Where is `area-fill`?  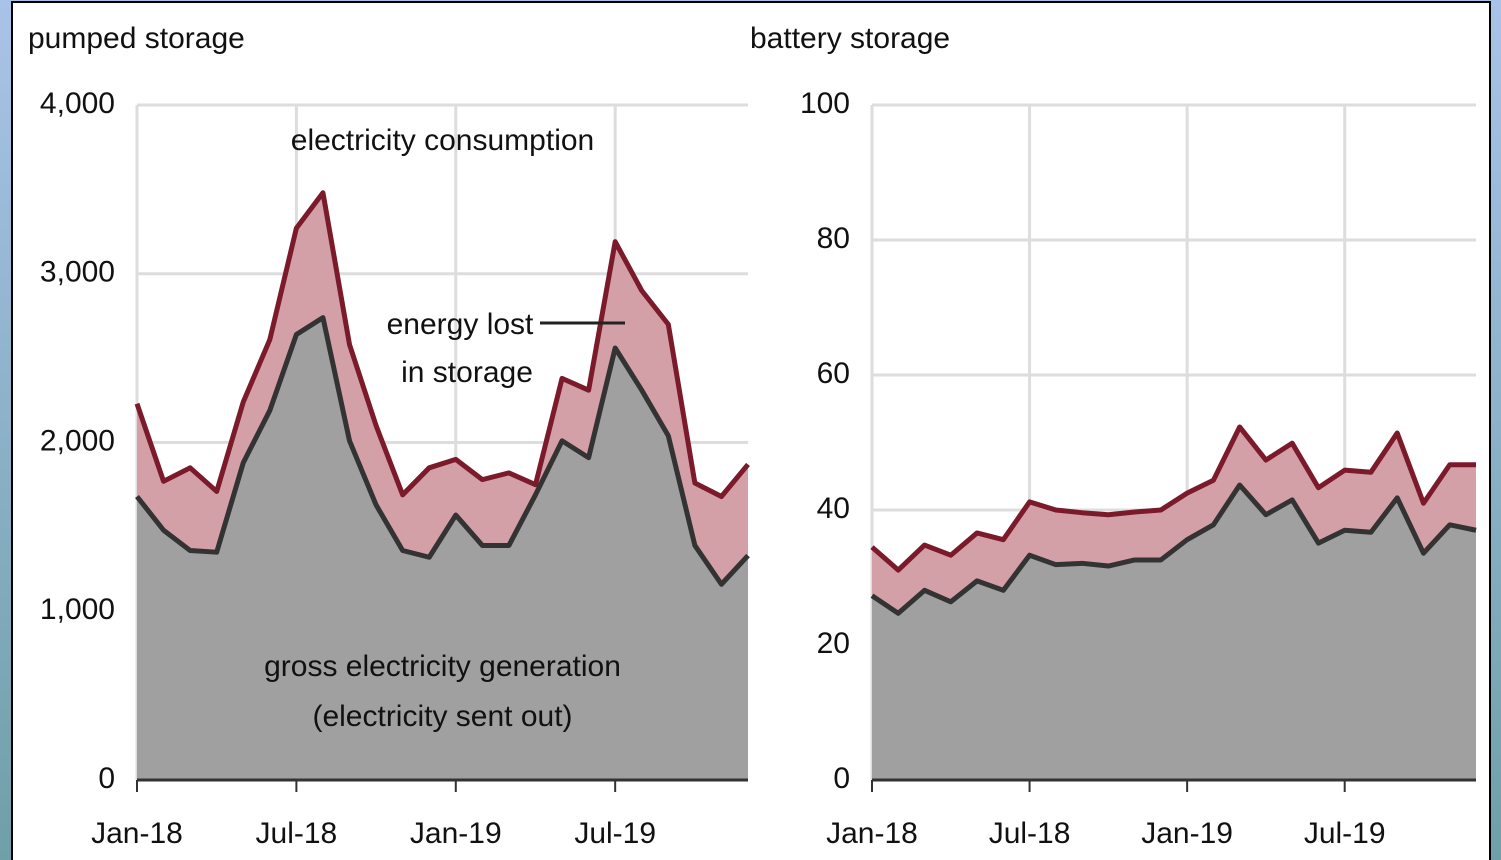 area-fill is located at coordinates (1174, 632).